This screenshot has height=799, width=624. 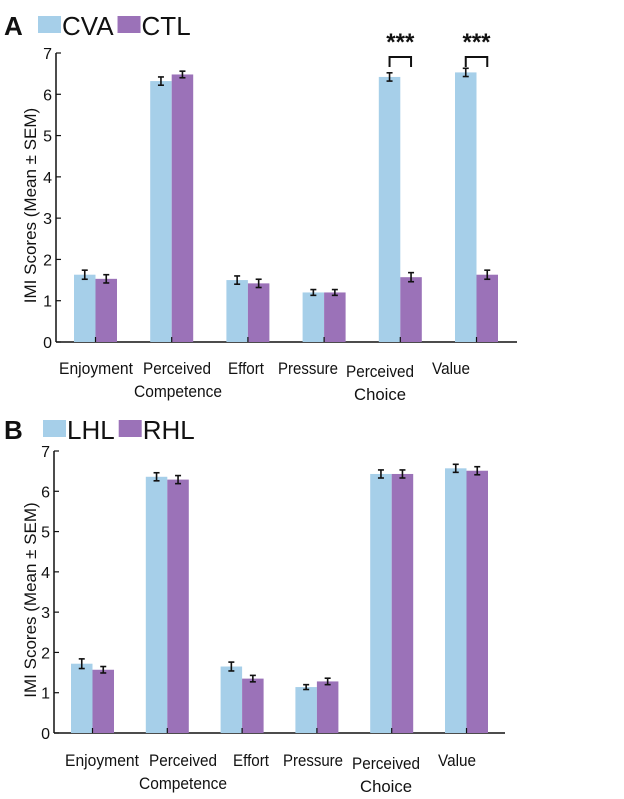 I want to click on legend-label-rhl: RHL, so click(x=169, y=430).